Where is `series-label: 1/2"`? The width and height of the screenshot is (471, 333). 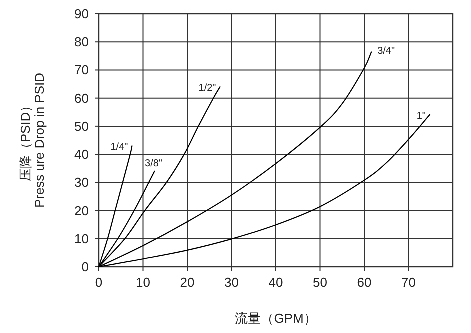
series-label: 1/2" is located at coordinates (207, 88).